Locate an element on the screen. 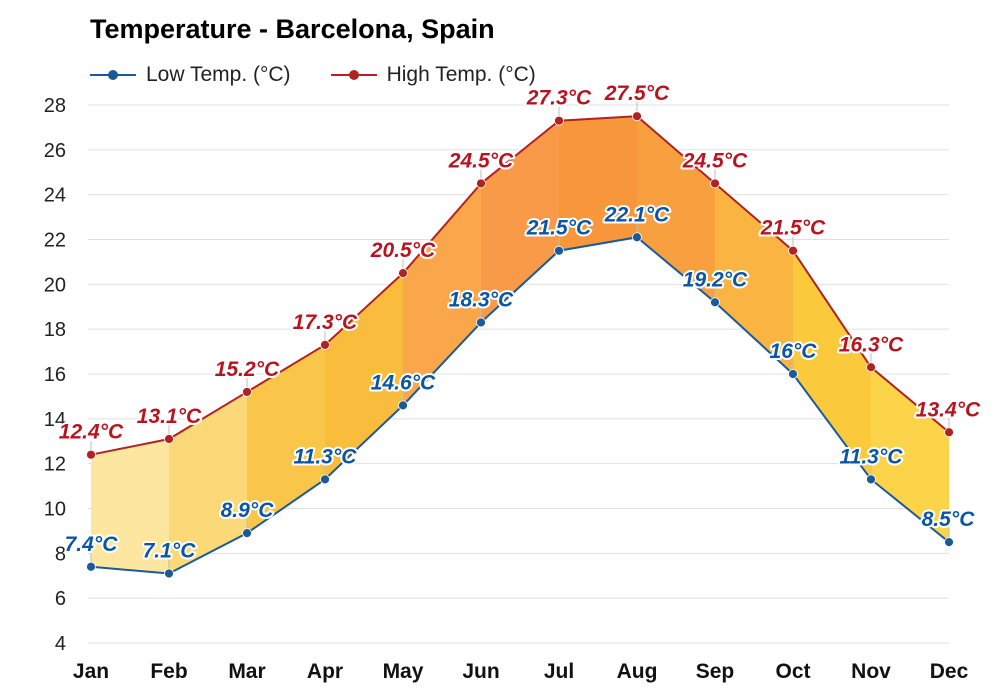 The width and height of the screenshot is (1000, 700). high-data-label: 27.3°C is located at coordinates (559, 98).